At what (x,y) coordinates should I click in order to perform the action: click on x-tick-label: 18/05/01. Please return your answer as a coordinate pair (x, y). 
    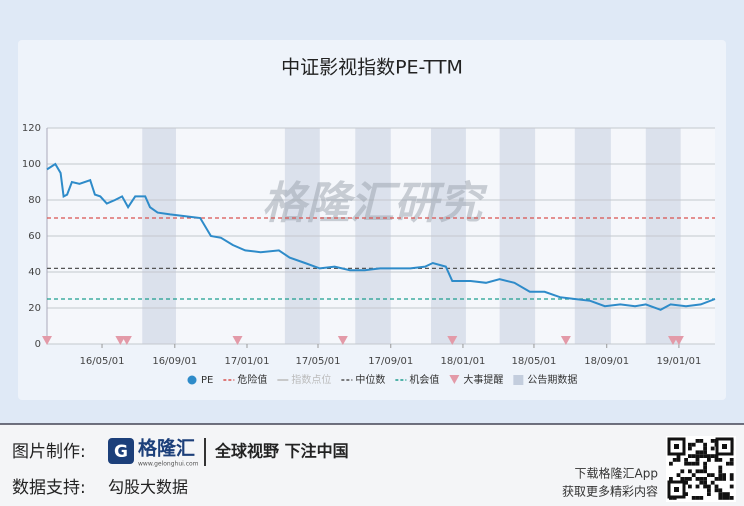
    Looking at the image, I should click on (533, 361).